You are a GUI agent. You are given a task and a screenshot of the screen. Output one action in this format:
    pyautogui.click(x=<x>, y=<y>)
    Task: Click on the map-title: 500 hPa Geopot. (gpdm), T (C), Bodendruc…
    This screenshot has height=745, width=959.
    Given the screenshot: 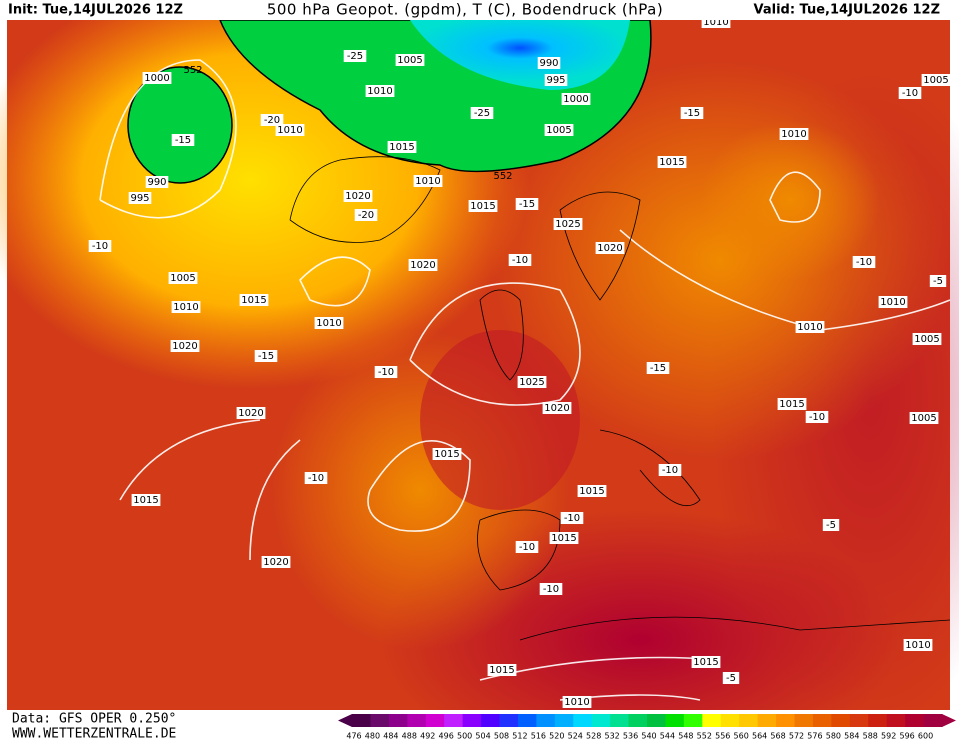 What is the action you would take?
    pyautogui.click(x=465, y=10)
    